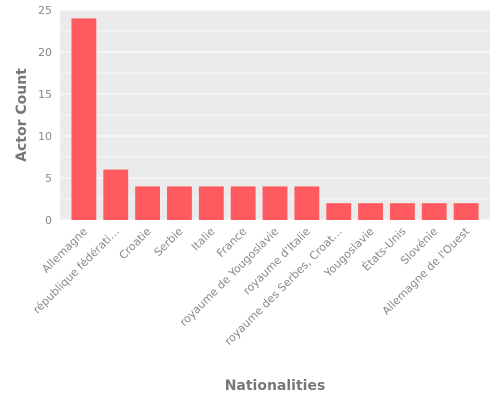 This screenshot has width=500, height=400. I want to click on y-axis-ticks: 0 5 10 15 20 25, so click(45, 115).